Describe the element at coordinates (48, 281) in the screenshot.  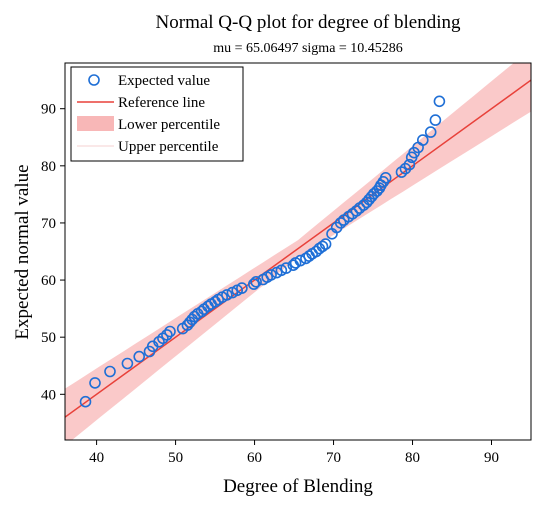
I see `y-tick-label: 60` at that location.